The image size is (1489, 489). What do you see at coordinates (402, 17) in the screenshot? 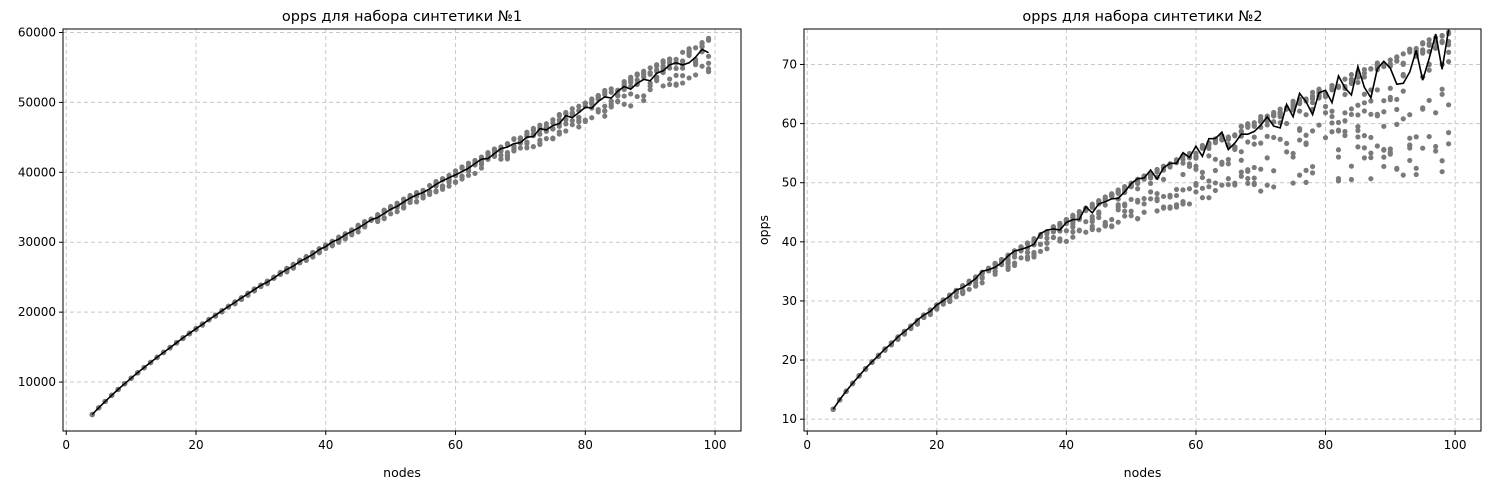
I see `chart-title: opps для набора синтетики №1` at bounding box center [402, 17].